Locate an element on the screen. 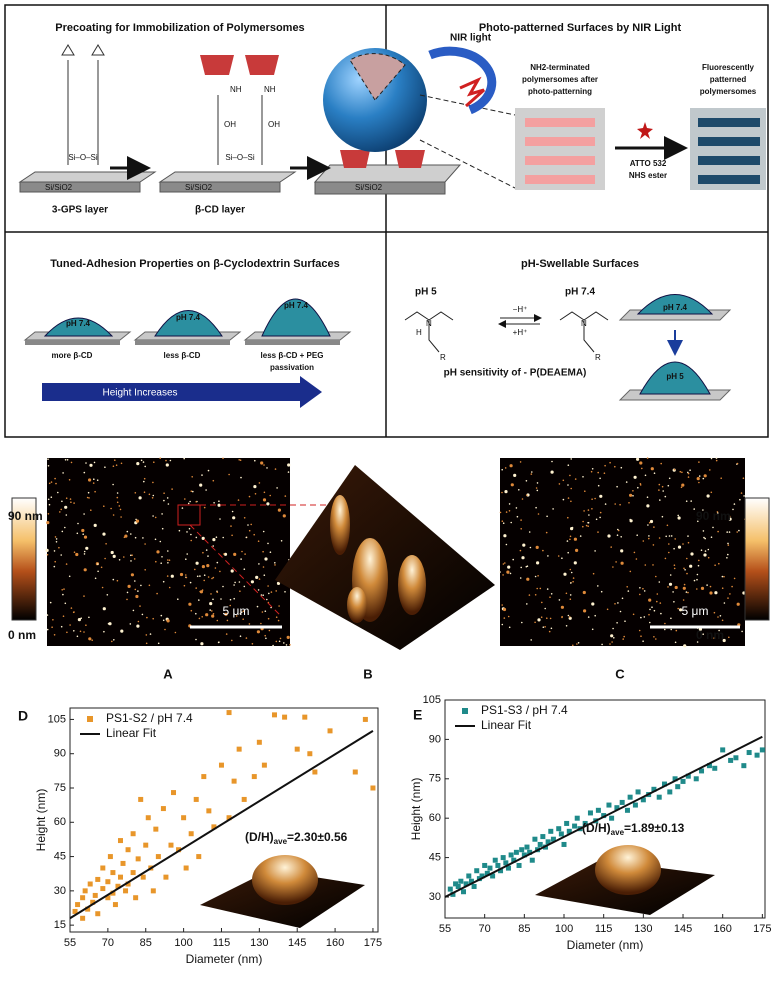 Image resolution: width=773 pixels, height=983 pixels. x-tick-label: 130 is located at coordinates (259, 943).